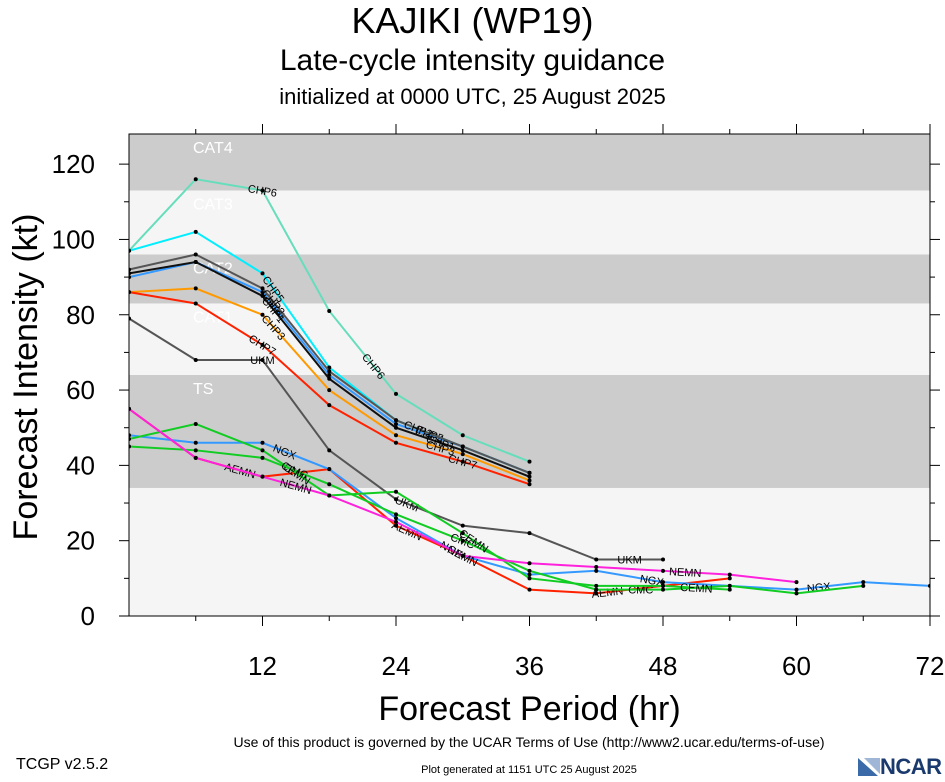 The width and height of the screenshot is (945, 782). What do you see at coordinates (73, 164) in the screenshot?
I see `y-tick-label: 120` at bounding box center [73, 164].